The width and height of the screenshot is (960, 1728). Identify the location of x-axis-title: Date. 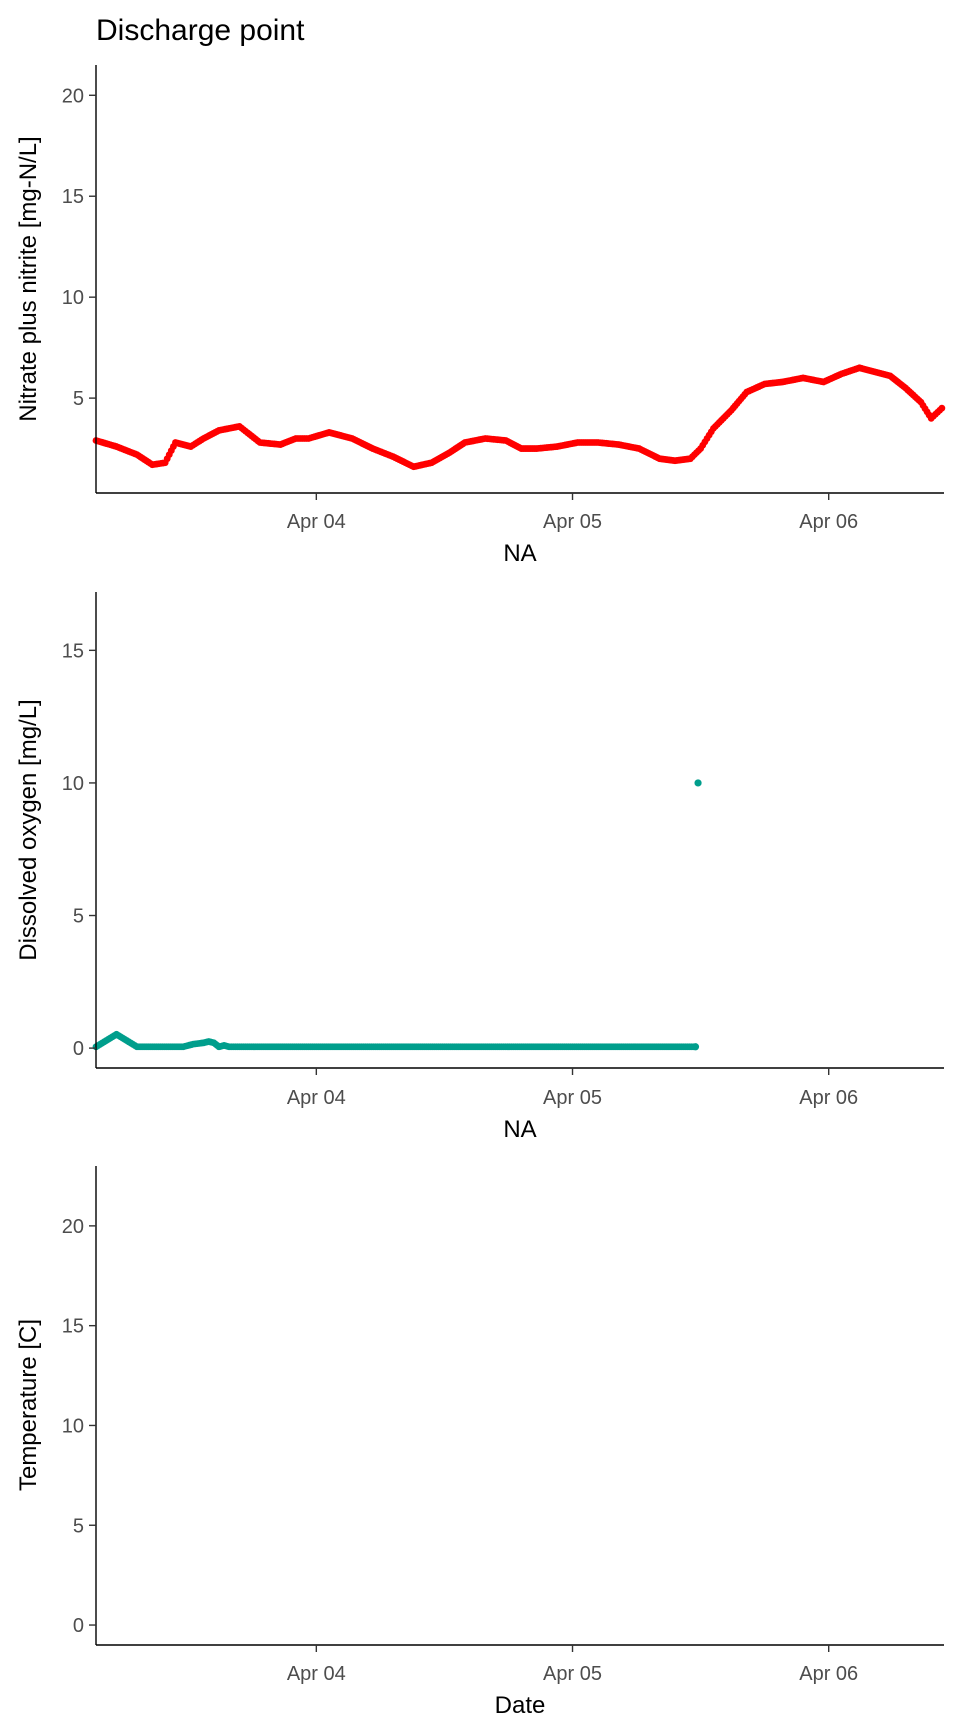
(520, 1705).